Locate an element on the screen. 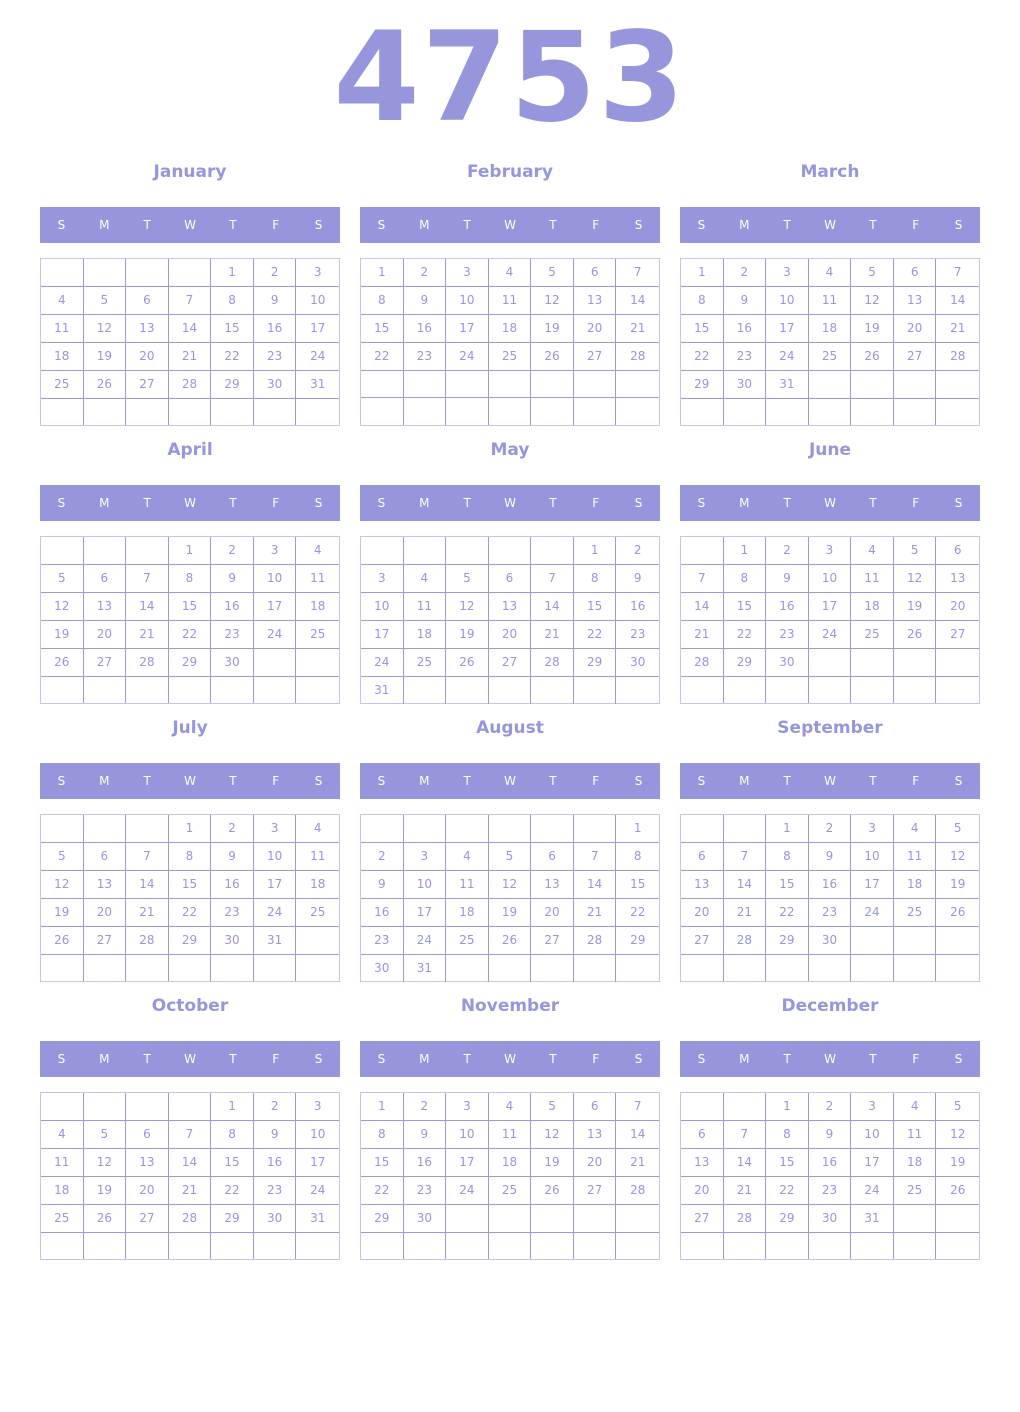 The image size is (1020, 1412). month-title: May is located at coordinates (510, 450).